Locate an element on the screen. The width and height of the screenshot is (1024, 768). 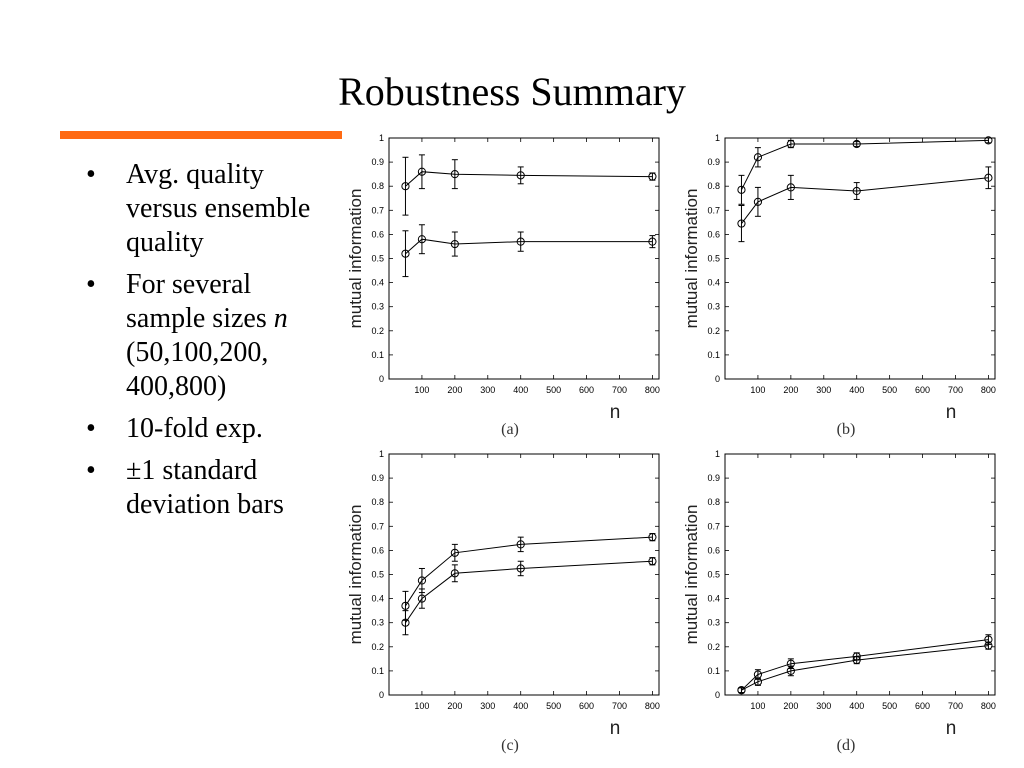
bullet-item: • 10-fold exp. is located at coordinates (211, 429).